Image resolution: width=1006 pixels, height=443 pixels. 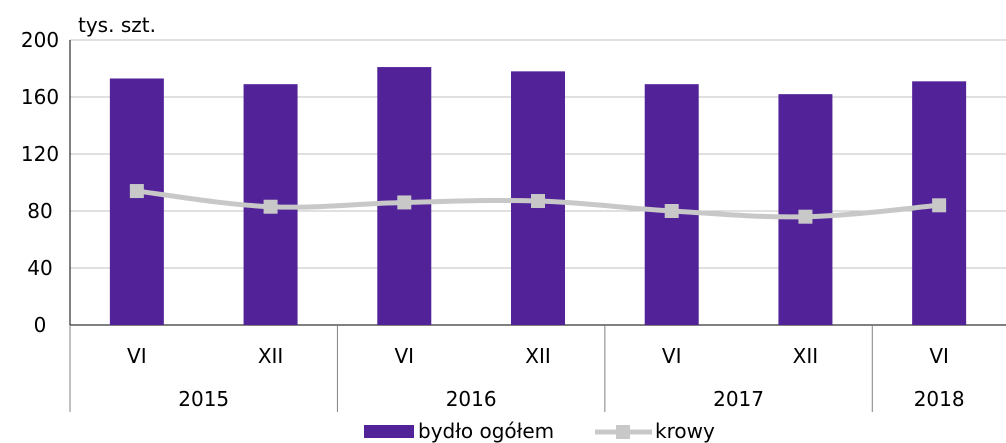 I want to click on legend-swatch-bydlo, so click(x=389, y=431).